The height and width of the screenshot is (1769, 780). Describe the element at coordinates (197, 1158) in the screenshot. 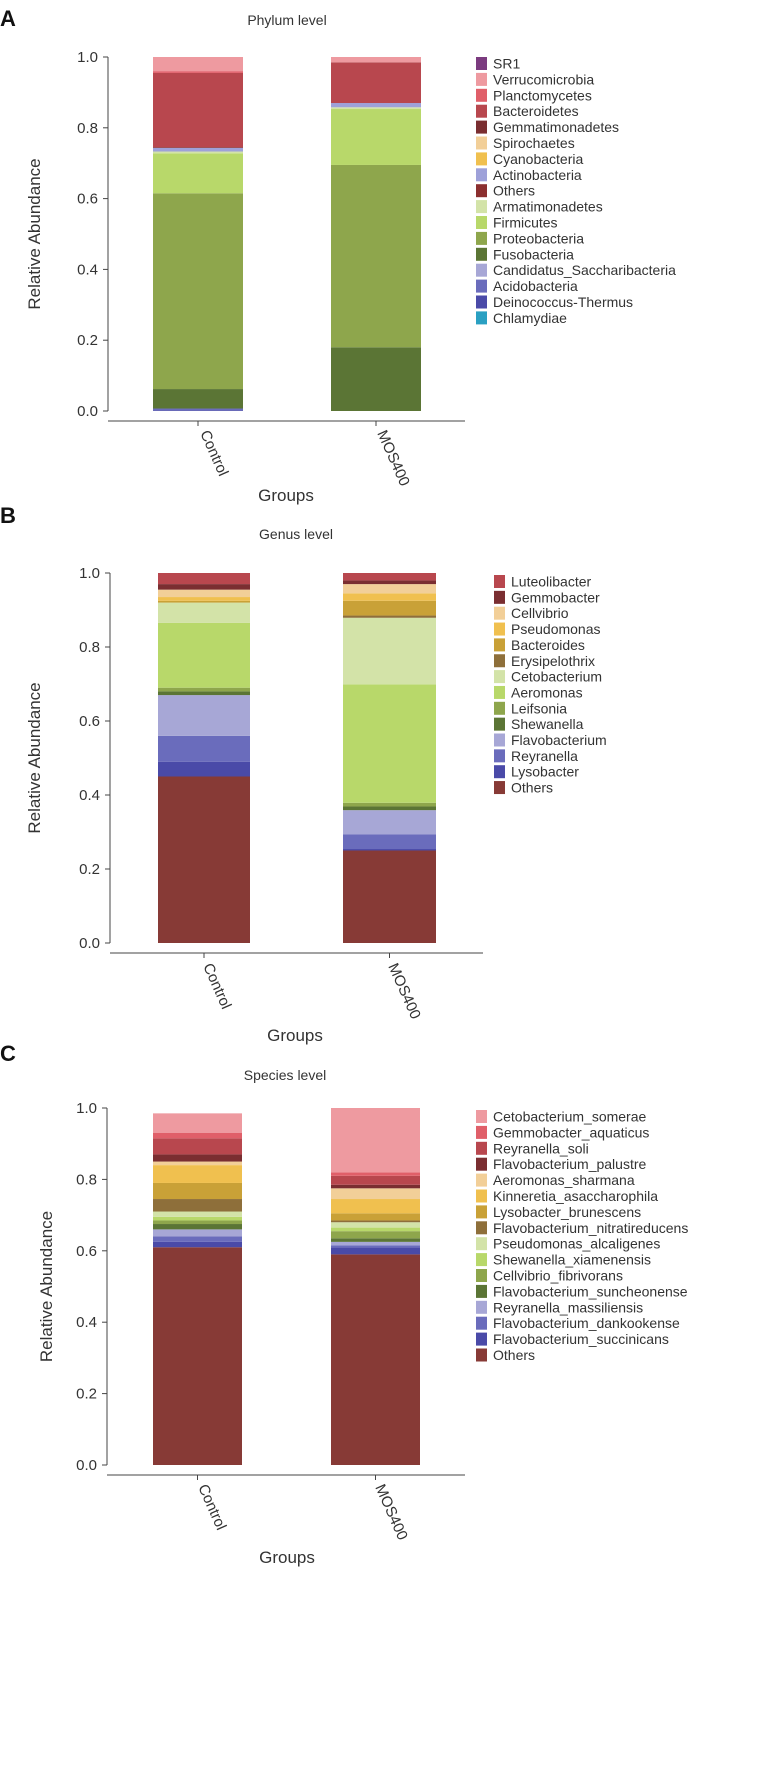

I see `bar-segment-flavobacterium-palustre-control` at that location.